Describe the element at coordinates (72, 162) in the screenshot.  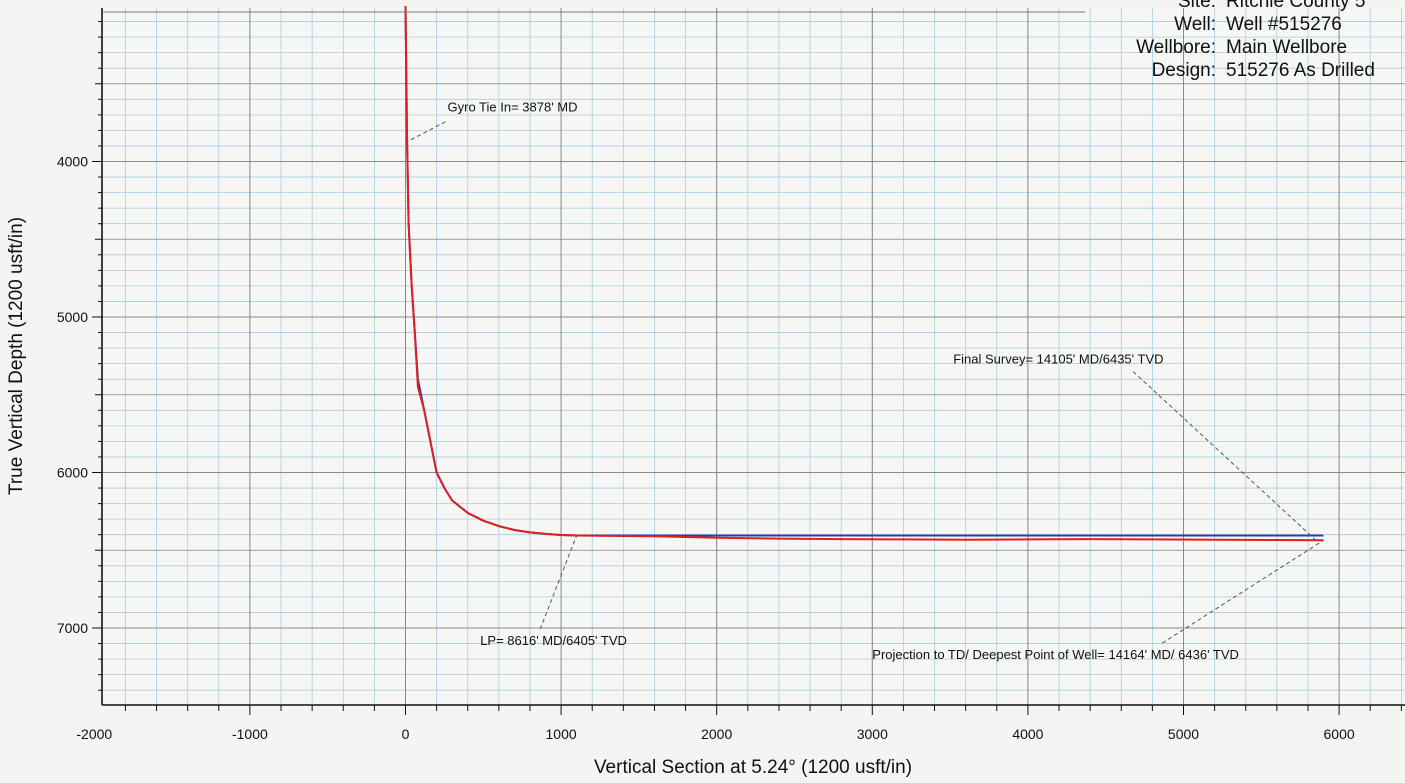
I see `y-tick-label: 4000` at that location.